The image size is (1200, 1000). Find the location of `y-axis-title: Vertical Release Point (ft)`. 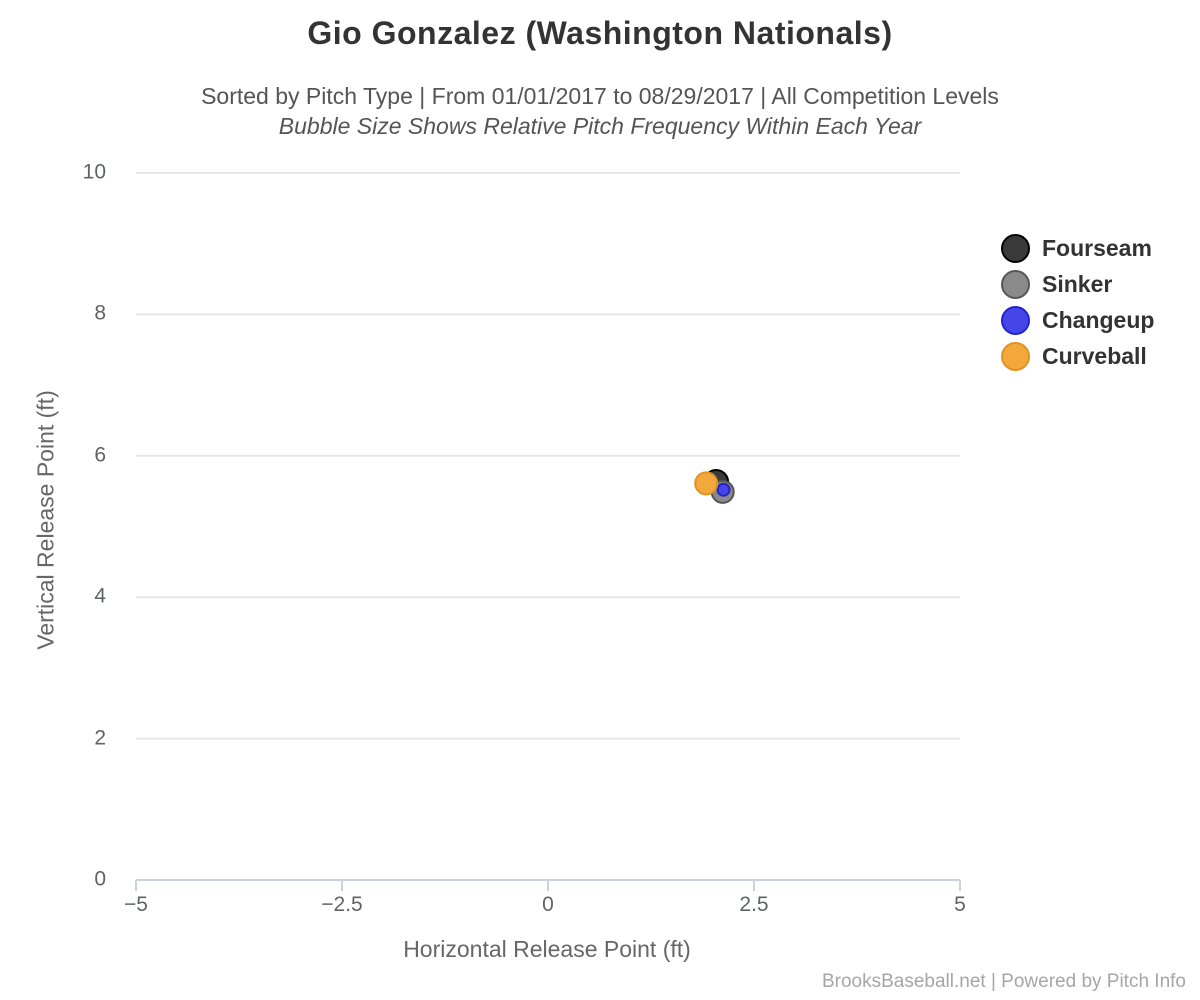

y-axis-title: Vertical Release Point (ft) is located at coordinates (45, 520).